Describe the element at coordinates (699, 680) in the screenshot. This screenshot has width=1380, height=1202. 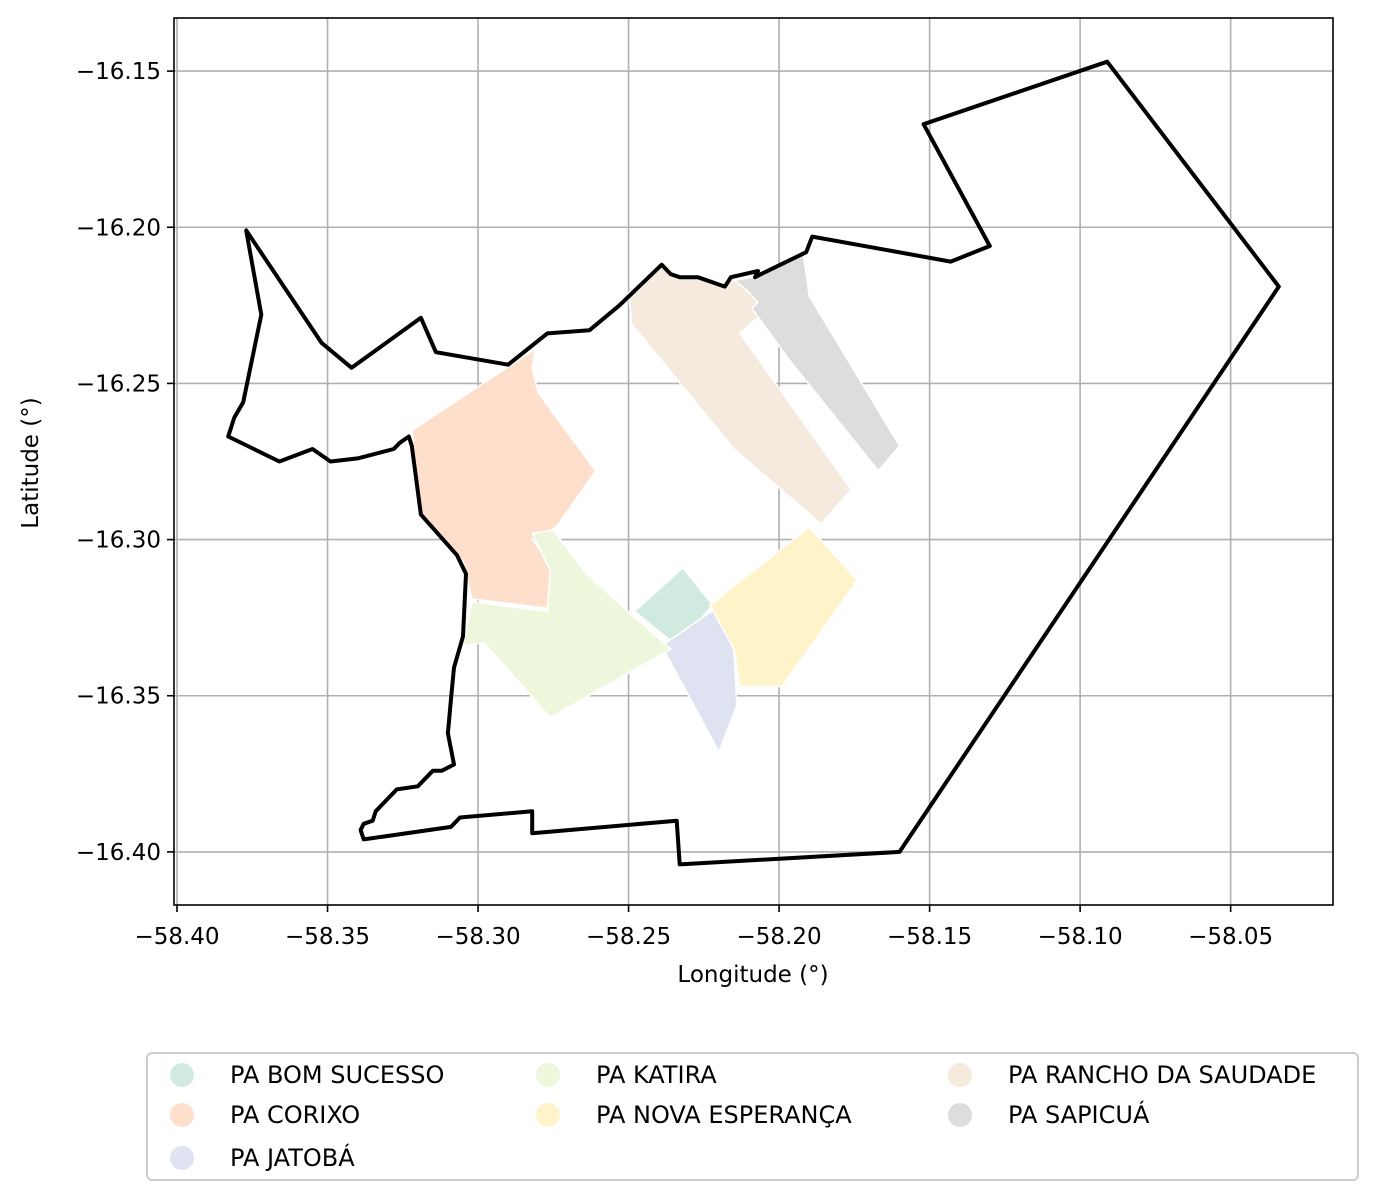
I see `polygon-pa-jatoba` at that location.